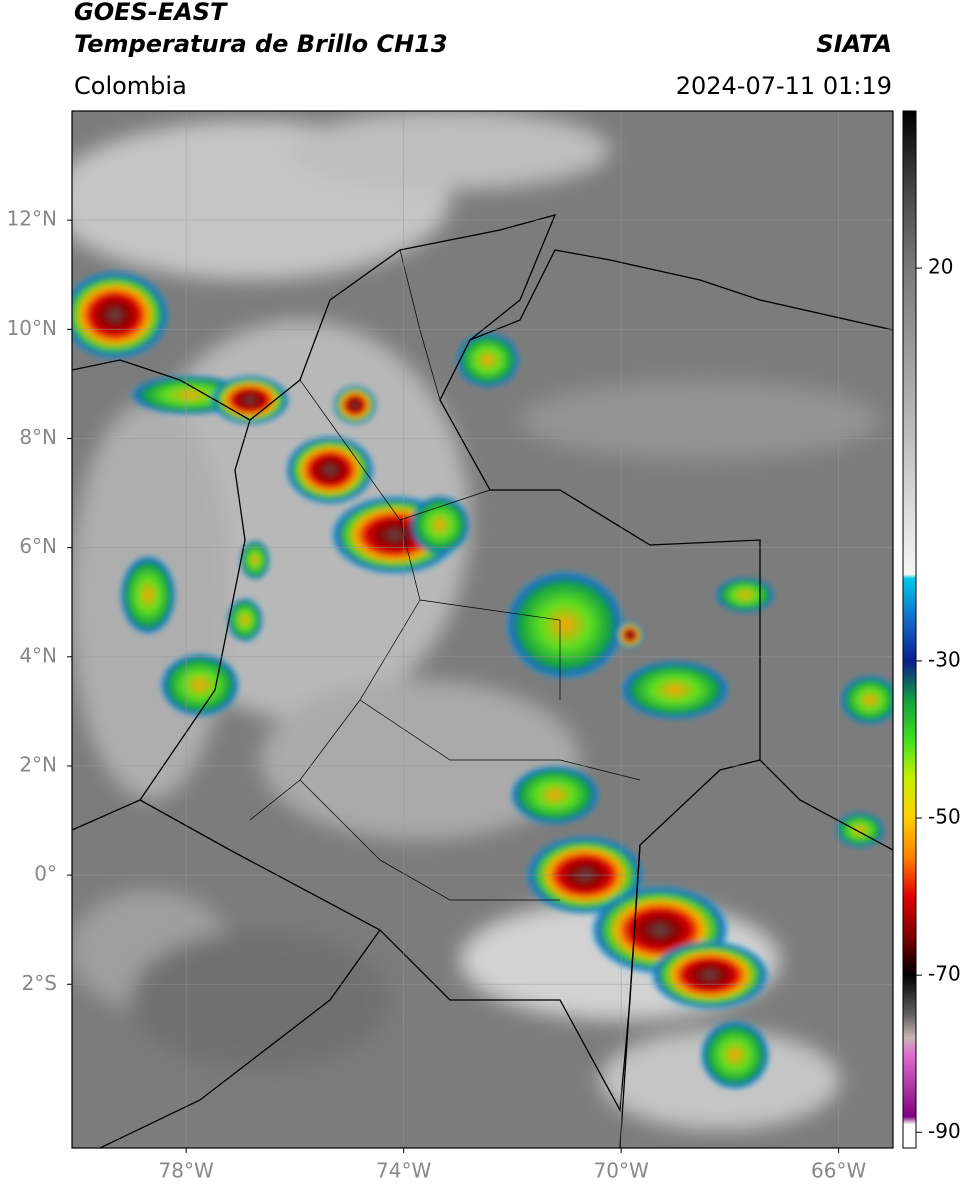  I want to click on colorbar-tick-label: -90, so click(944, 1131).